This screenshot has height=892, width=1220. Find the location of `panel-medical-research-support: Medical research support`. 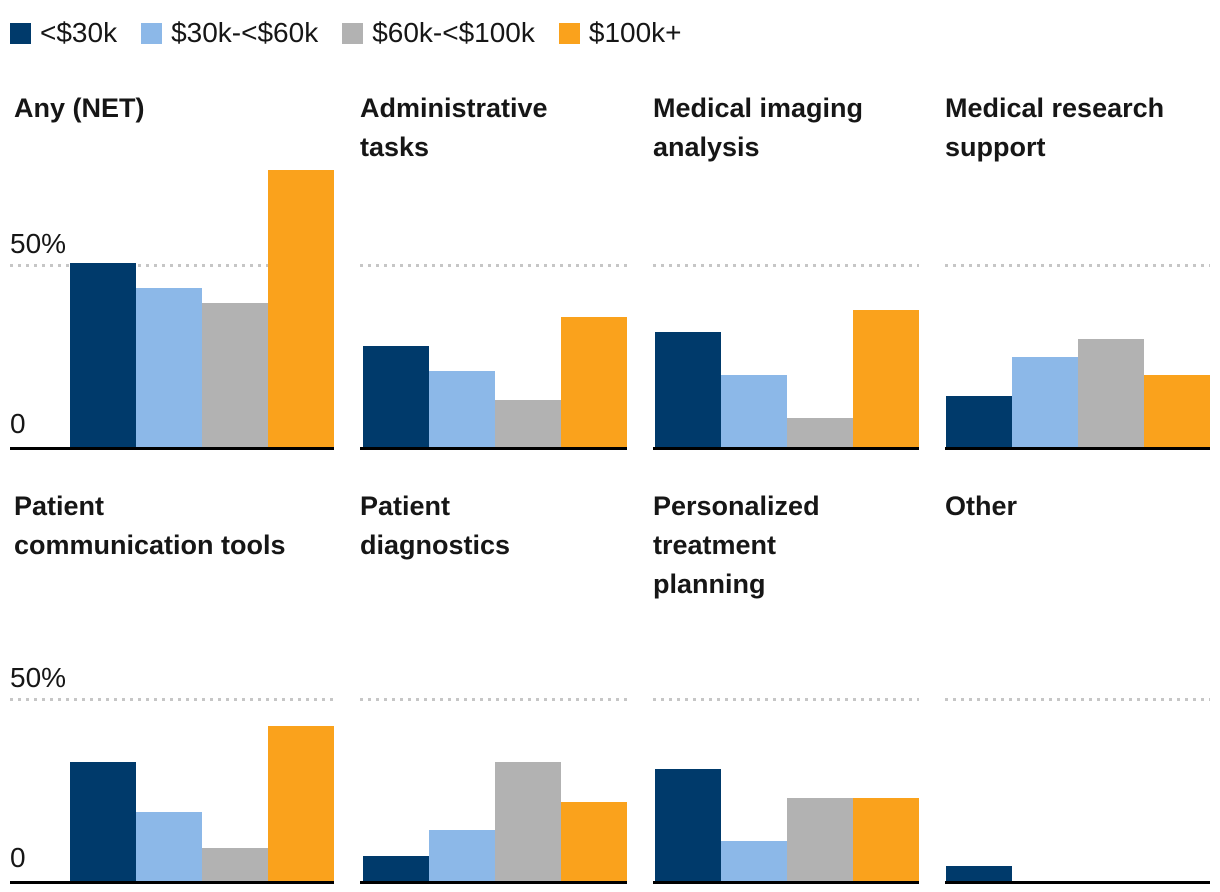

panel-medical-research-support: Medical research support is located at coordinates (1077, 269).